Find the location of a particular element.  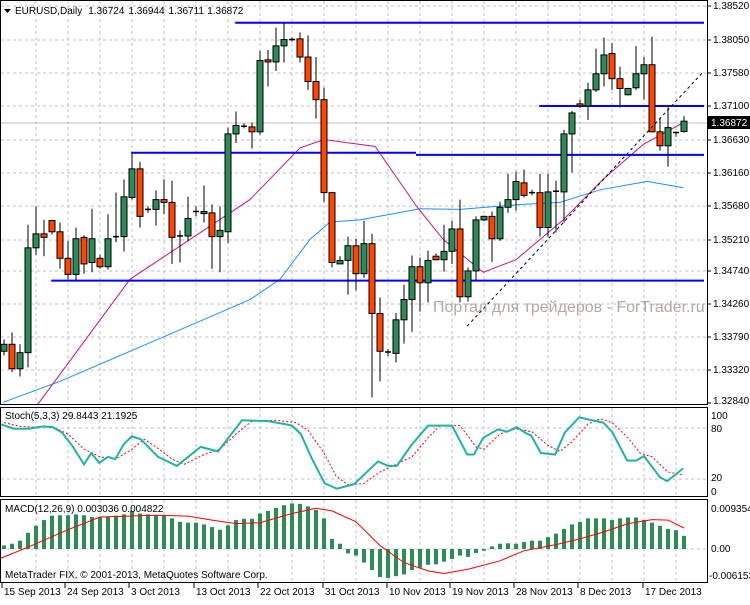

current-price-badge is located at coordinates (729, 122).